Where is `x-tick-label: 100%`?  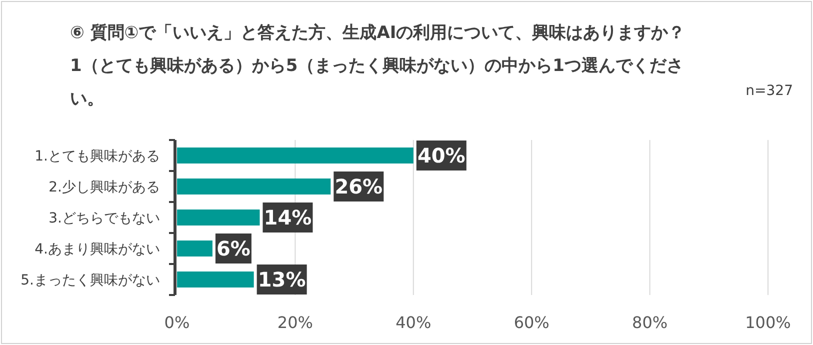 x-tick-label: 100% is located at coordinates (768, 322).